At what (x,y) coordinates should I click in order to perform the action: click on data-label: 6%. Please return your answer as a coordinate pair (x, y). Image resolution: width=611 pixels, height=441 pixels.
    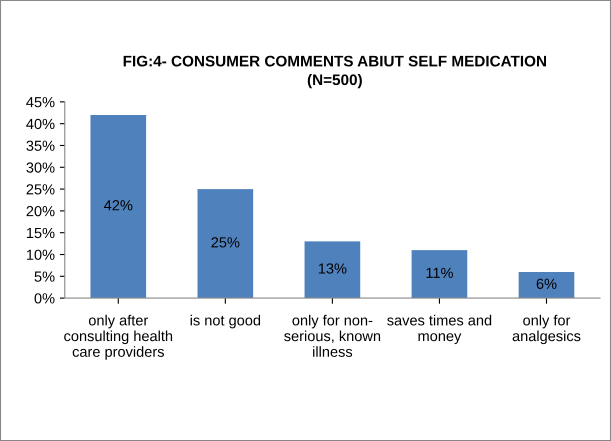
    Looking at the image, I should click on (546, 283).